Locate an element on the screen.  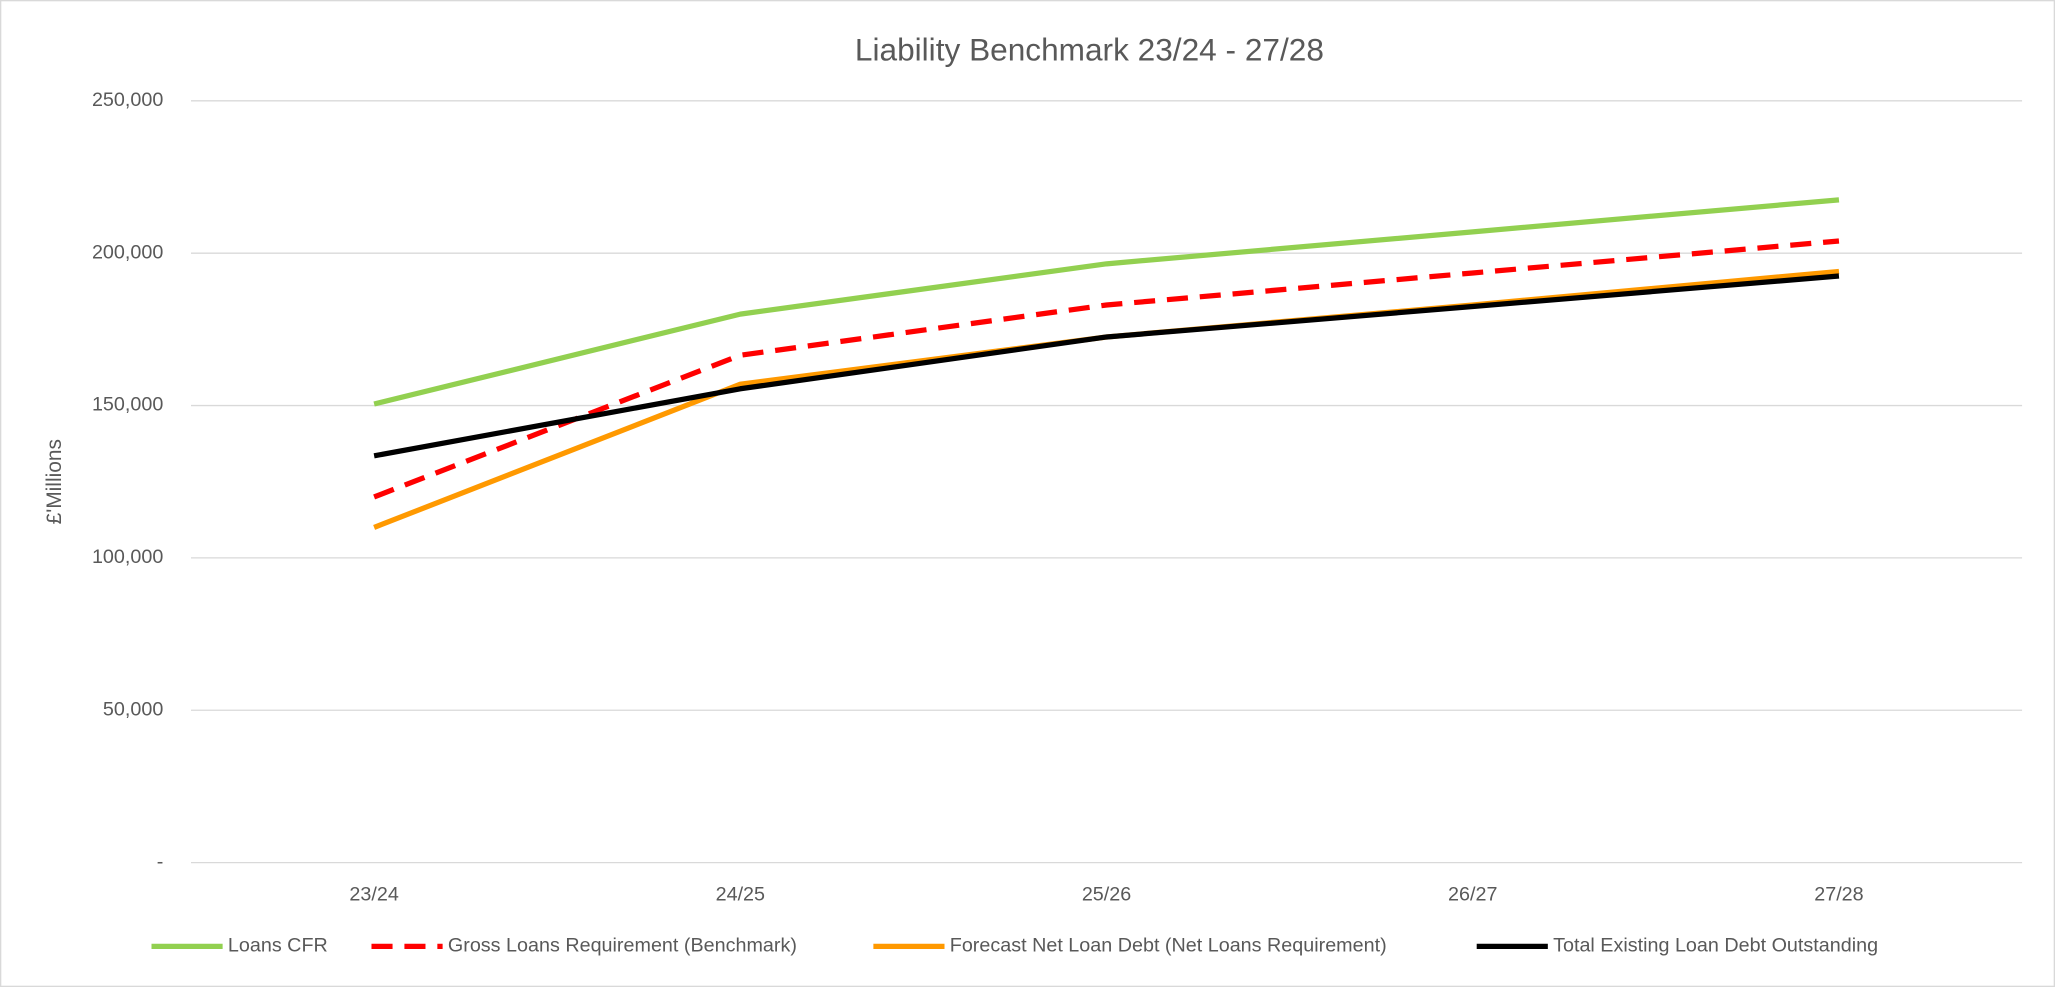
x-tick-label: 24/25 is located at coordinates (740, 895).